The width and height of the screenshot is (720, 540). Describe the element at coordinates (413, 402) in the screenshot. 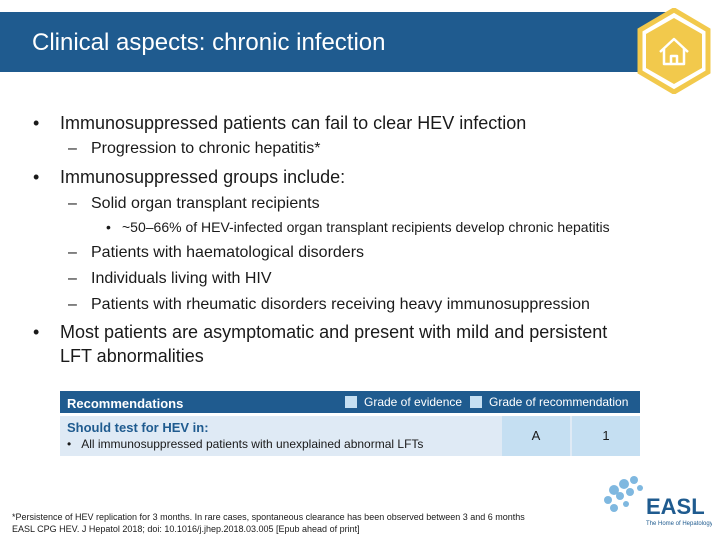

I see `evidence-legend-label: Grade of evidence` at that location.